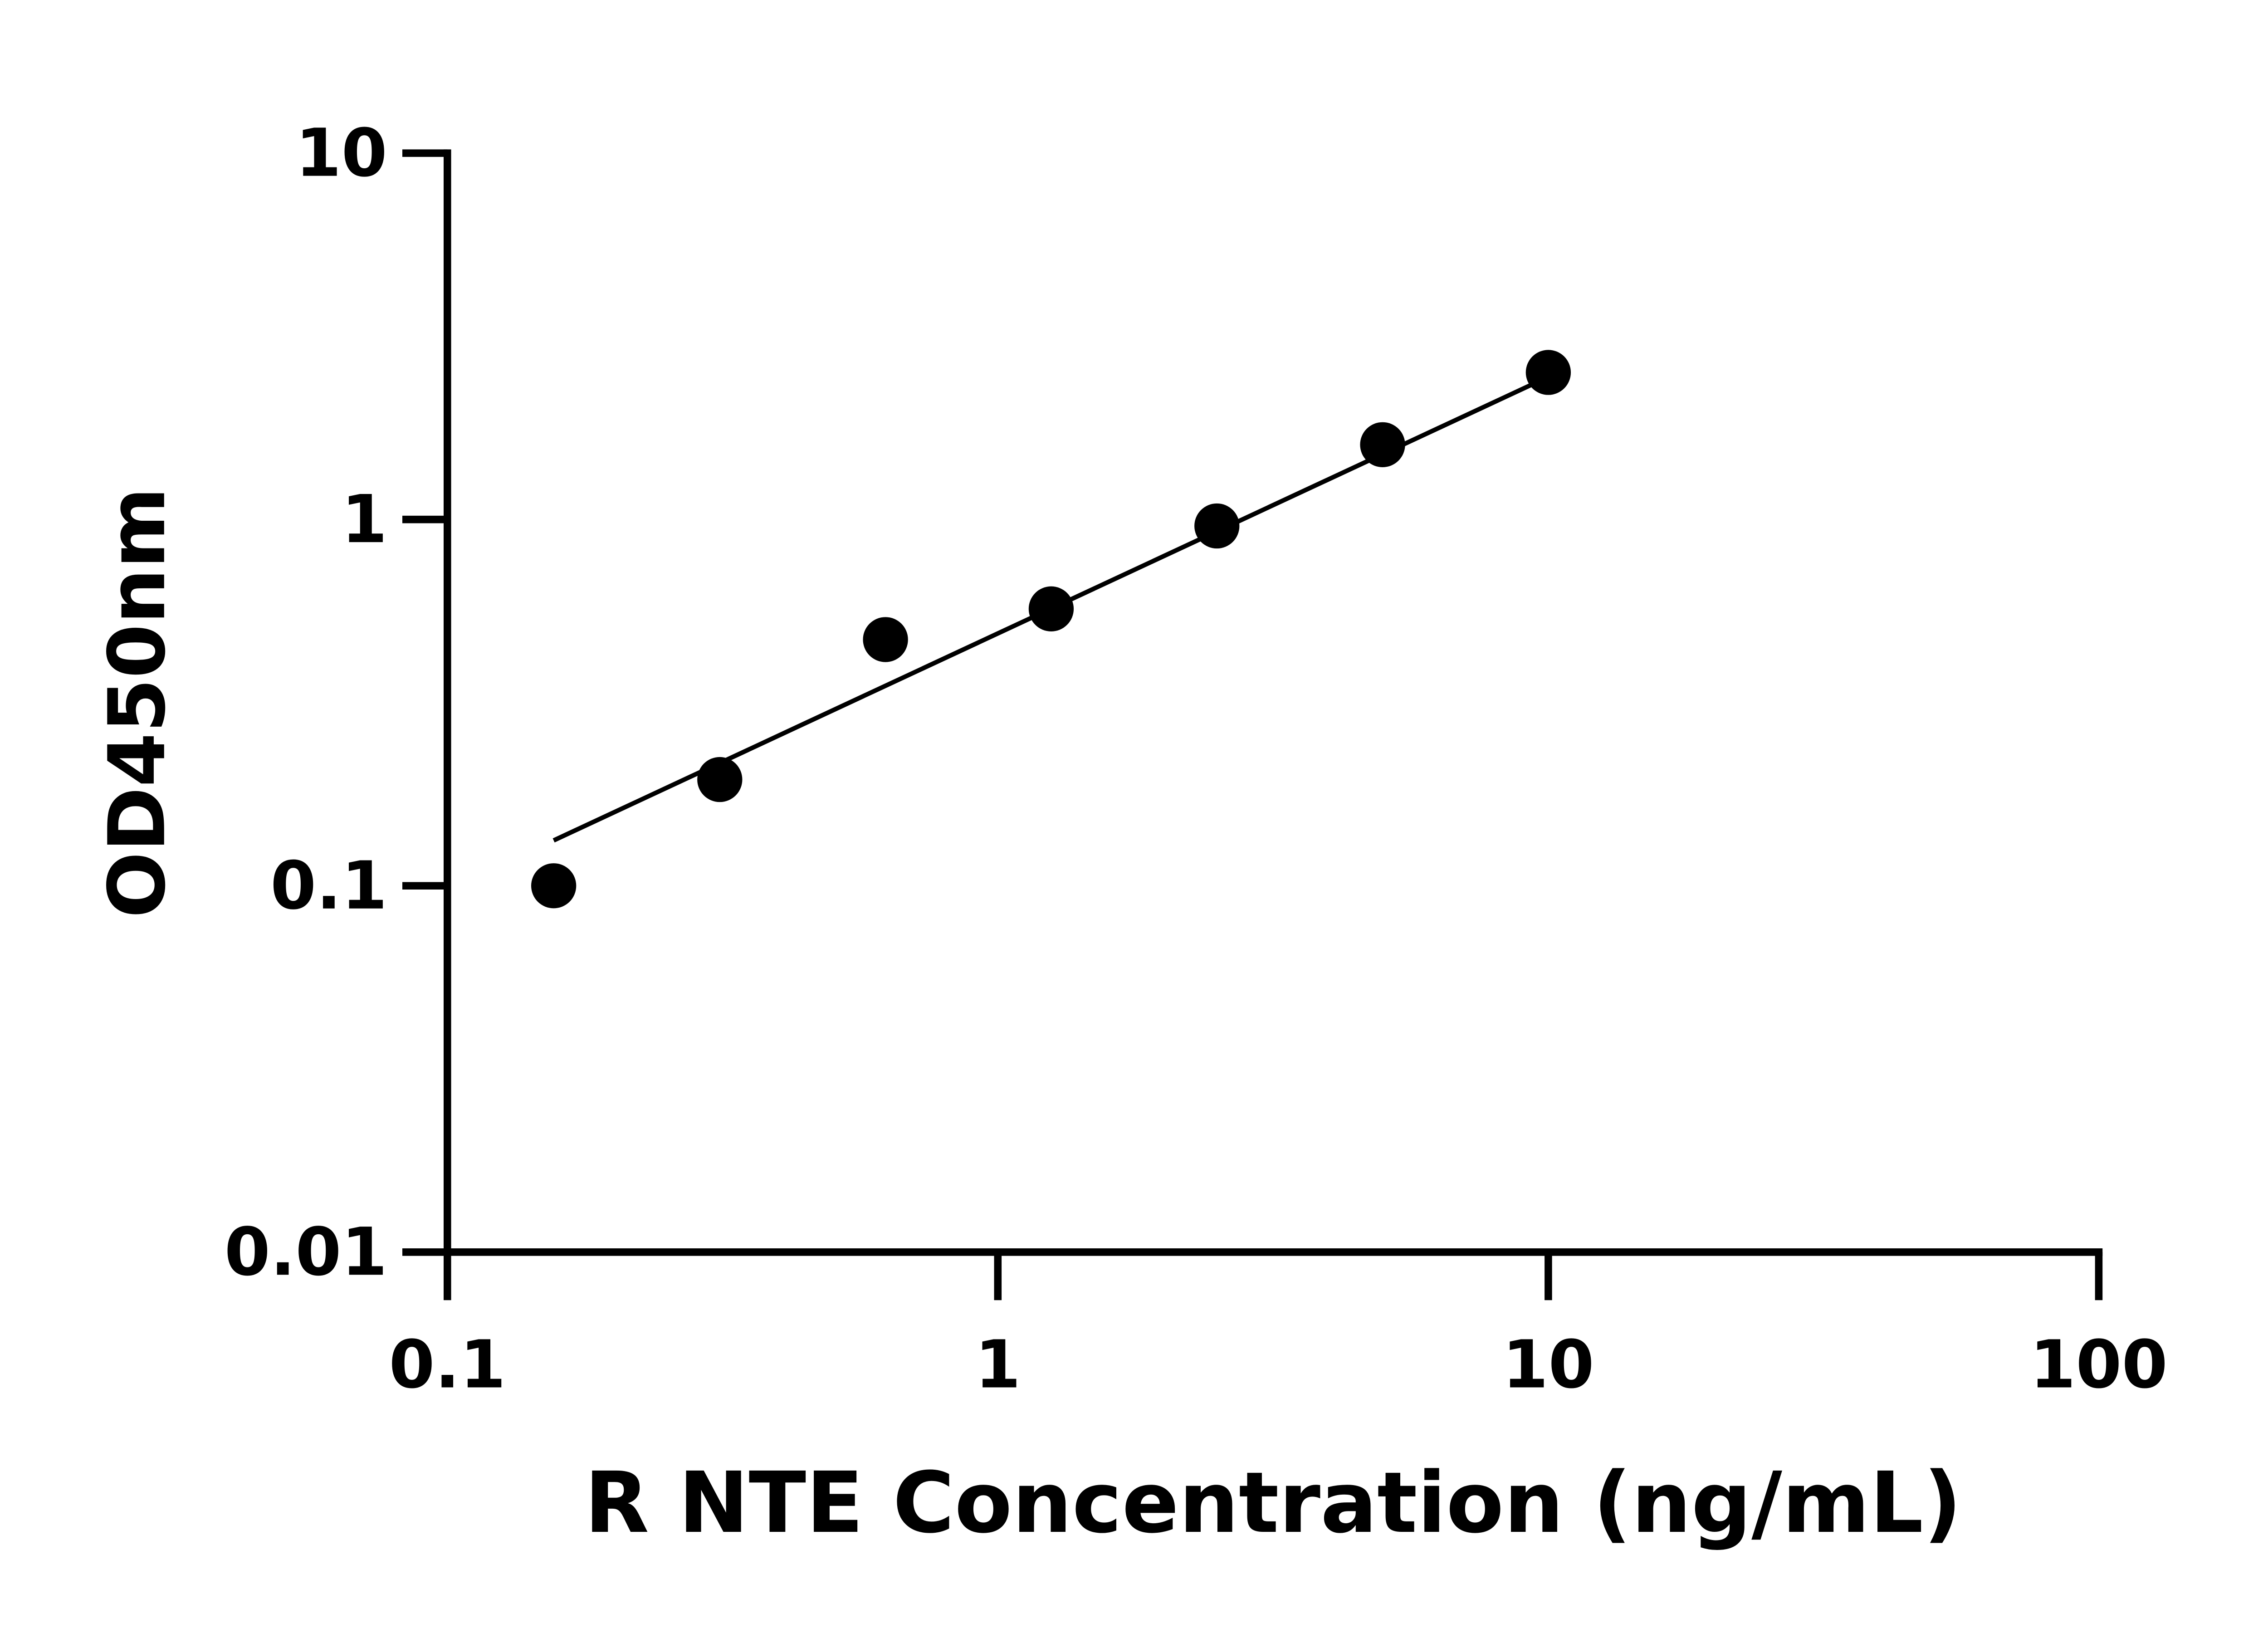 This screenshot has width=2268, height=1633. I want to click on x-tick-label: 1, so click(998, 1364).